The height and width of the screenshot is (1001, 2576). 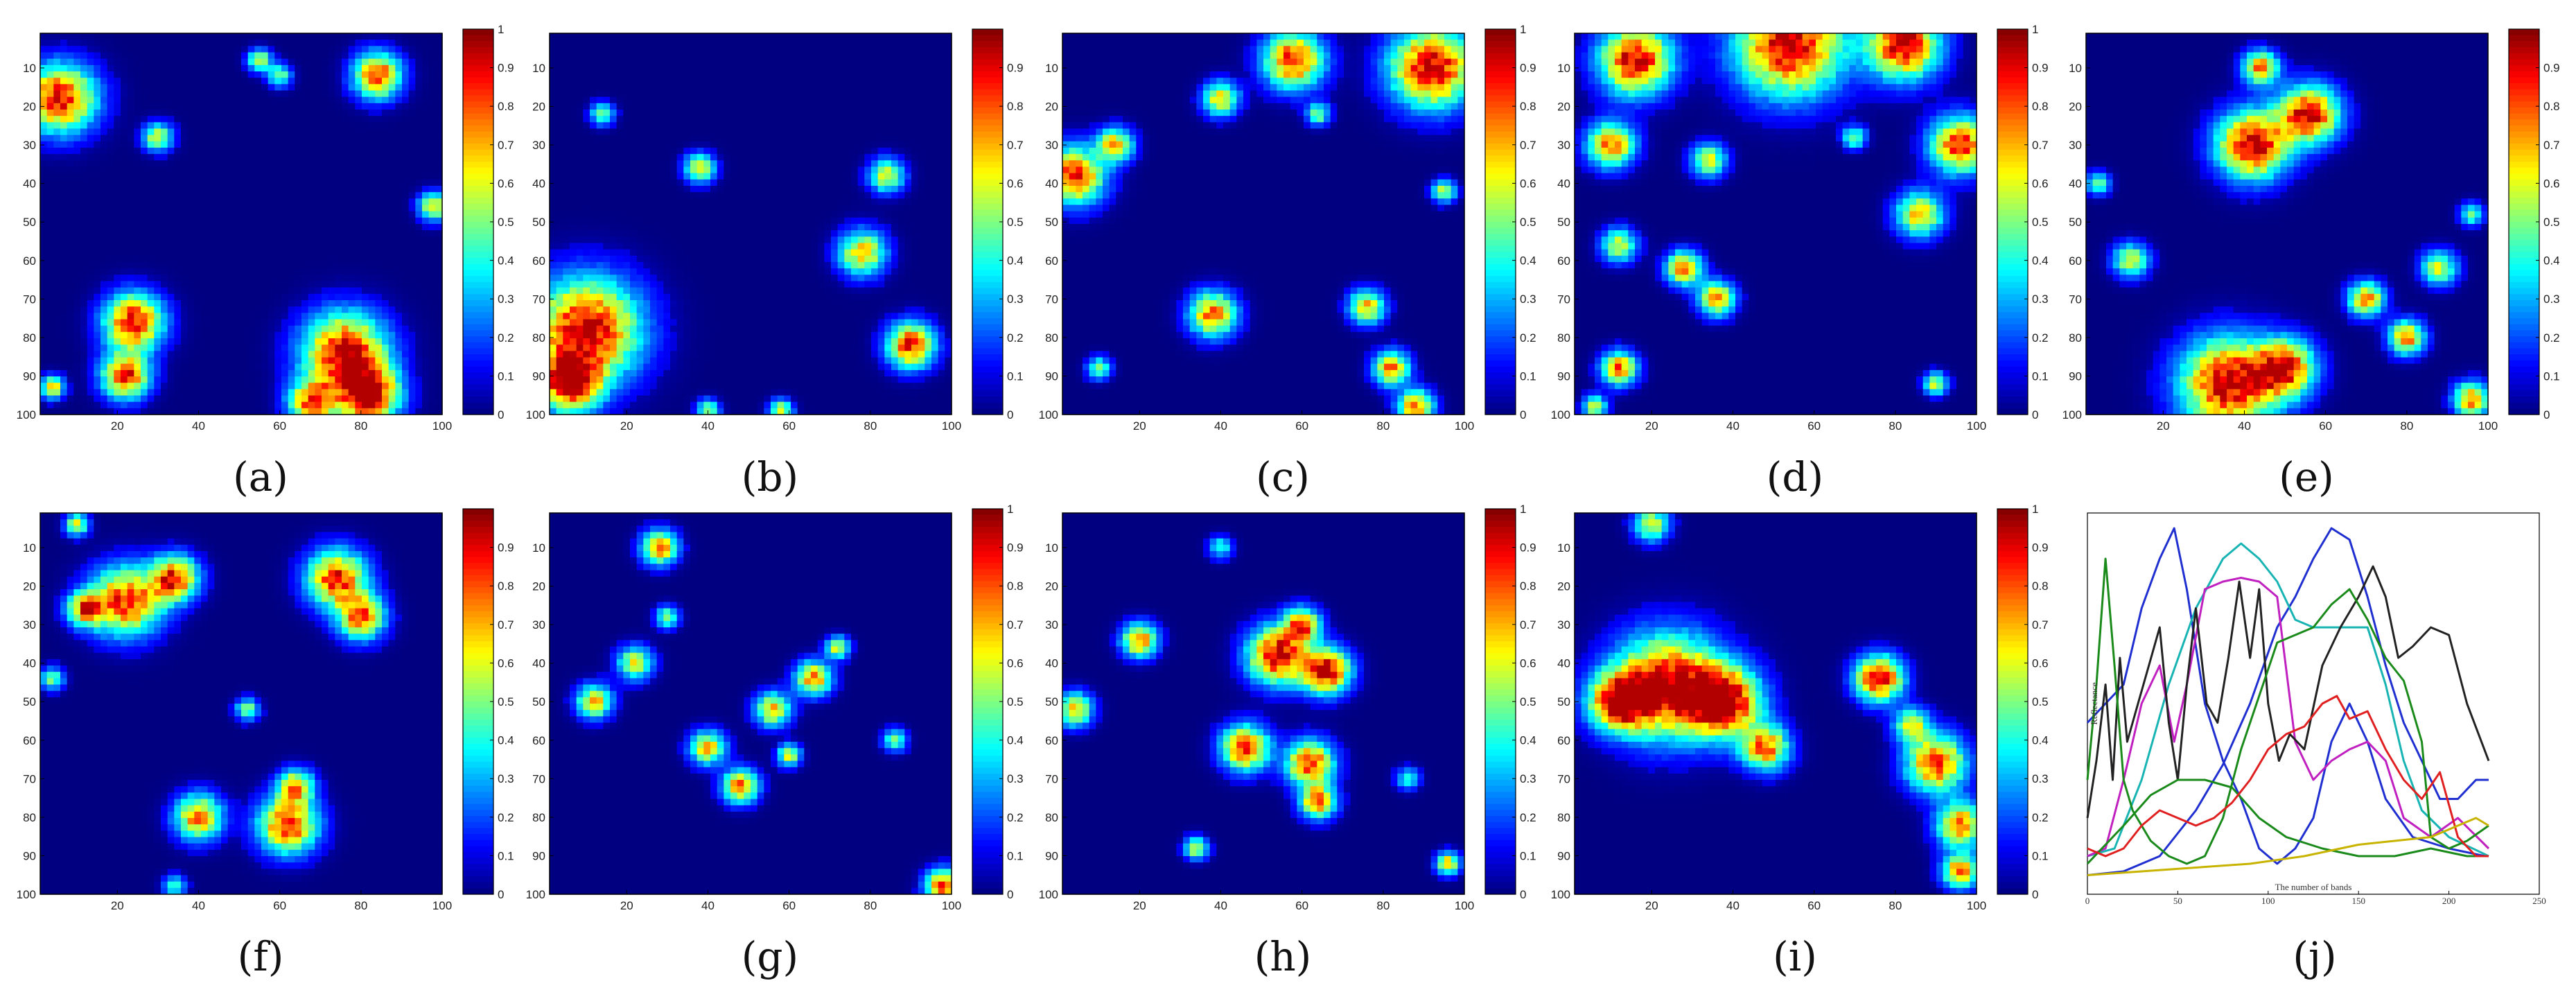 What do you see at coordinates (478, 189) in the screenshot?
I see `colorbar-step` at bounding box center [478, 189].